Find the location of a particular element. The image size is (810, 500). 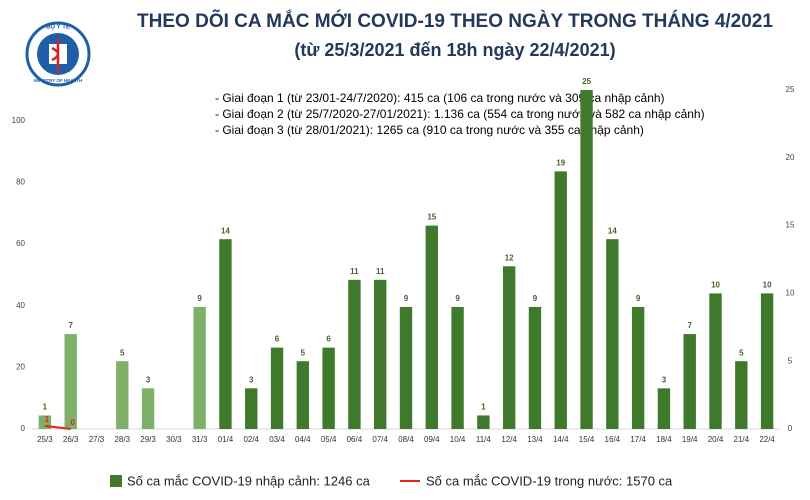

x-tick-label: 02/4 is located at coordinates (251, 439).